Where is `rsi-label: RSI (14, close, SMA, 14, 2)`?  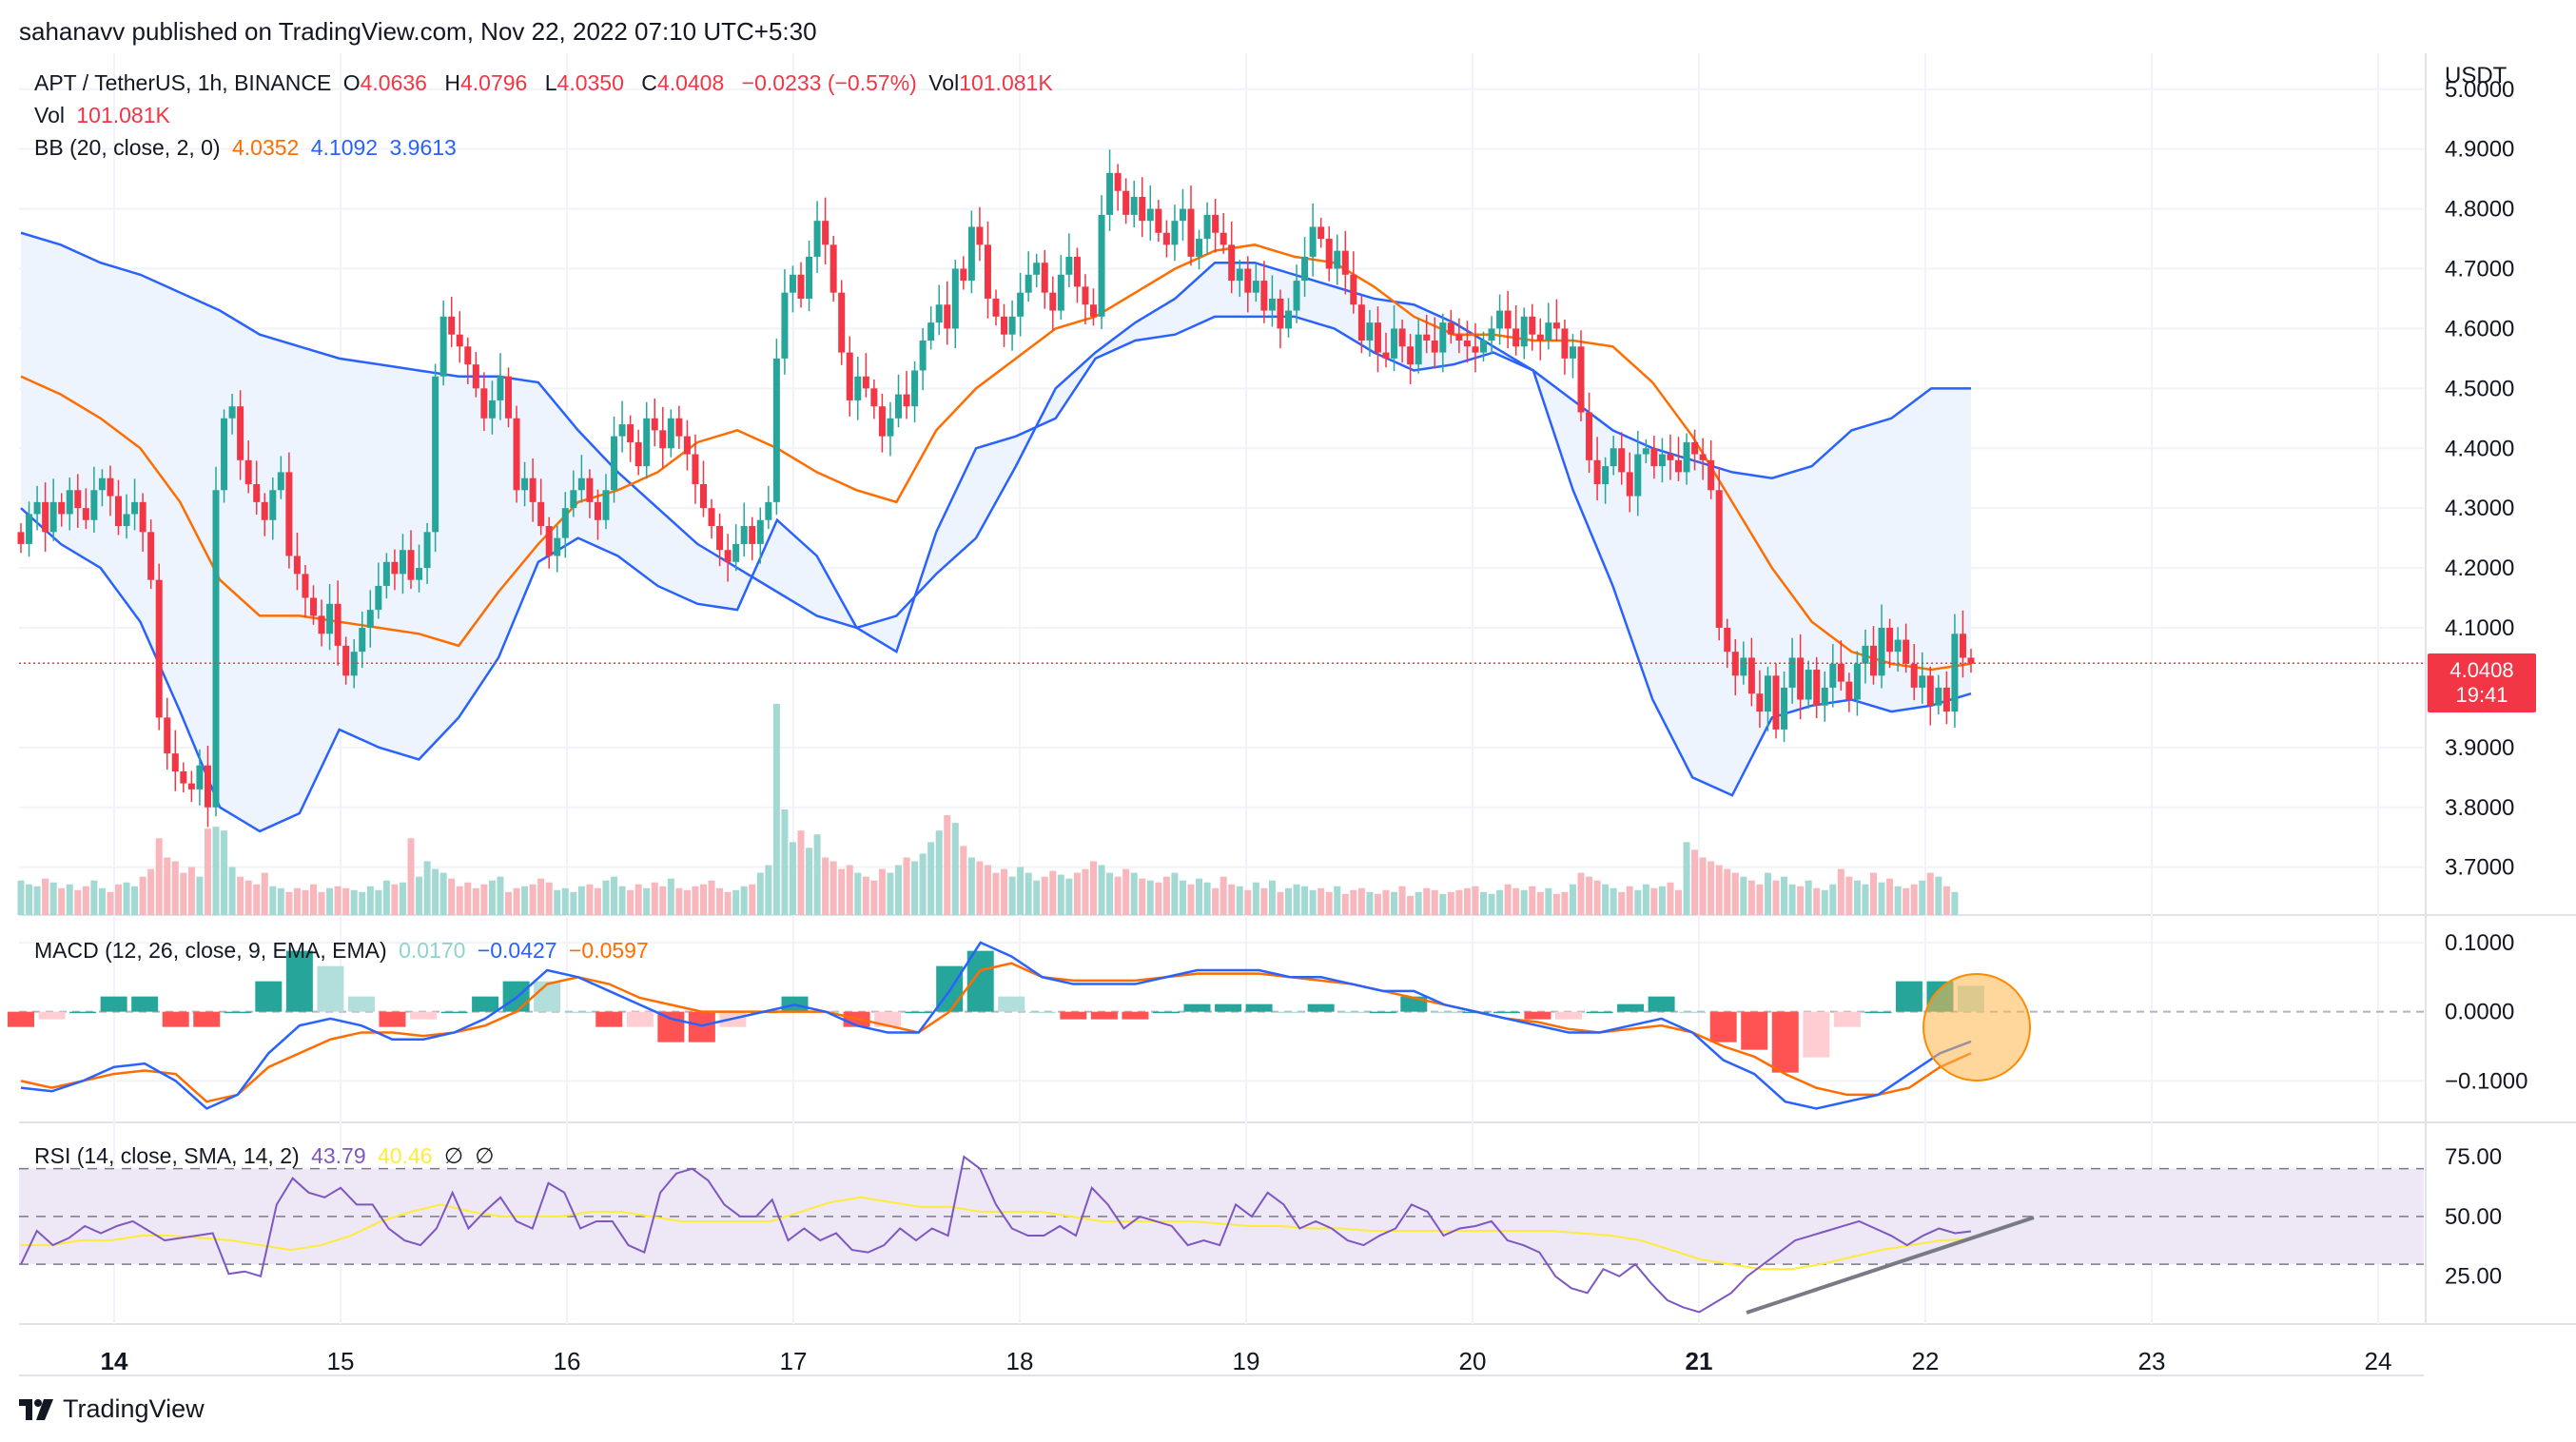
rsi-label: RSI (14, close, SMA, 14, 2) is located at coordinates (167, 1155).